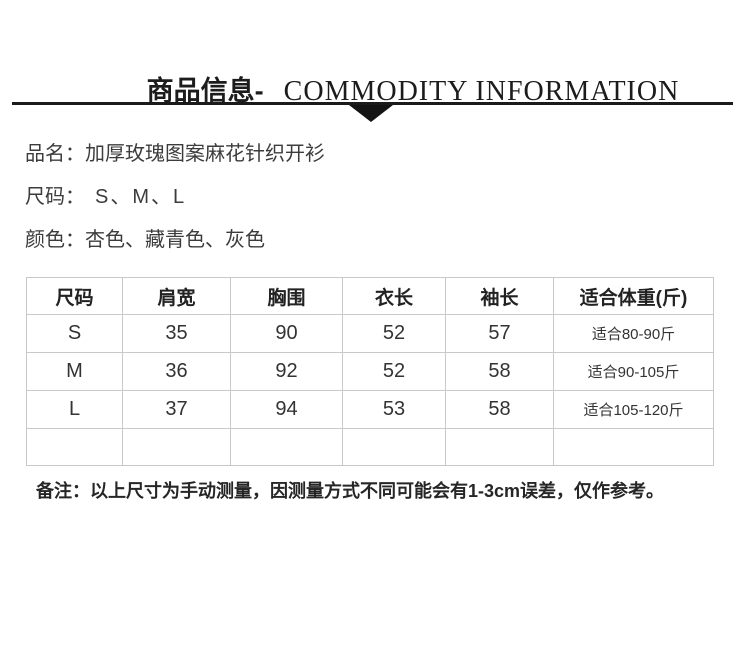 The width and height of the screenshot is (750, 660). What do you see at coordinates (141, 197) in the screenshot?
I see `product-size-value: S、M、L` at bounding box center [141, 197].